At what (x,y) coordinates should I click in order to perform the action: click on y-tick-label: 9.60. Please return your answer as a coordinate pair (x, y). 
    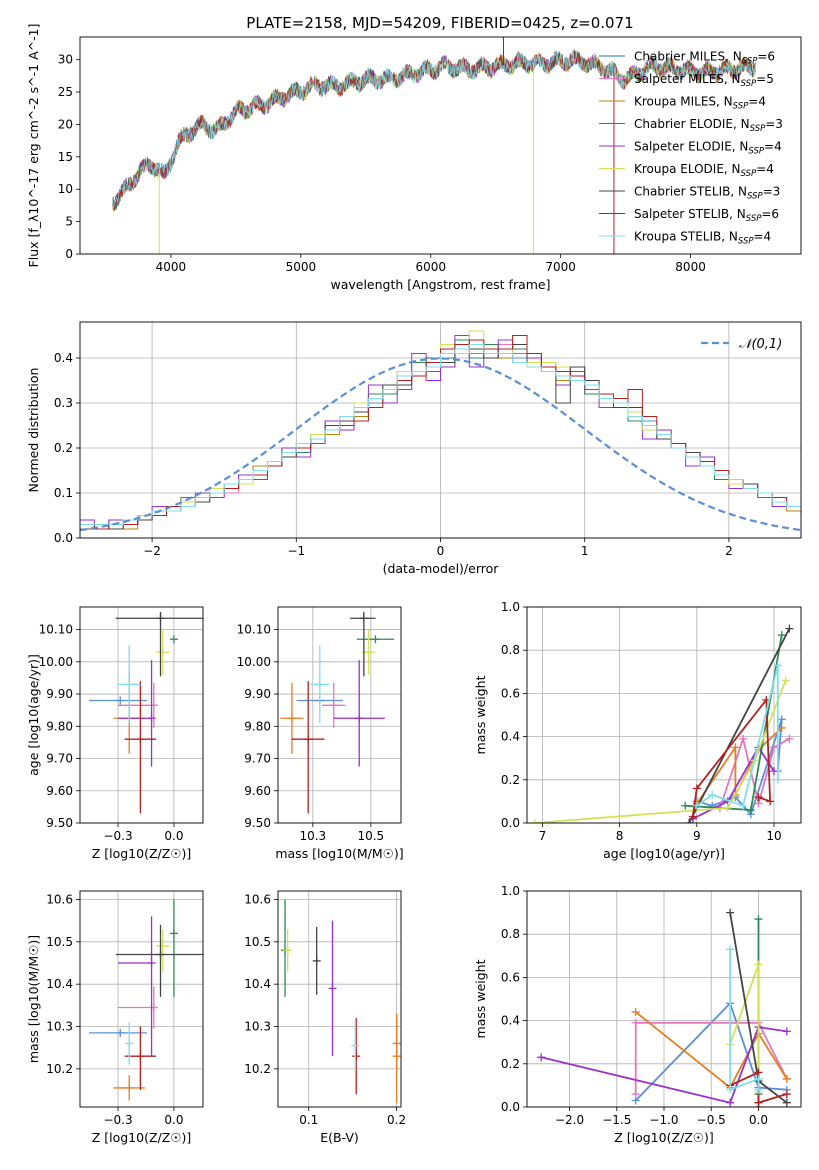
    Looking at the image, I should click on (257, 791).